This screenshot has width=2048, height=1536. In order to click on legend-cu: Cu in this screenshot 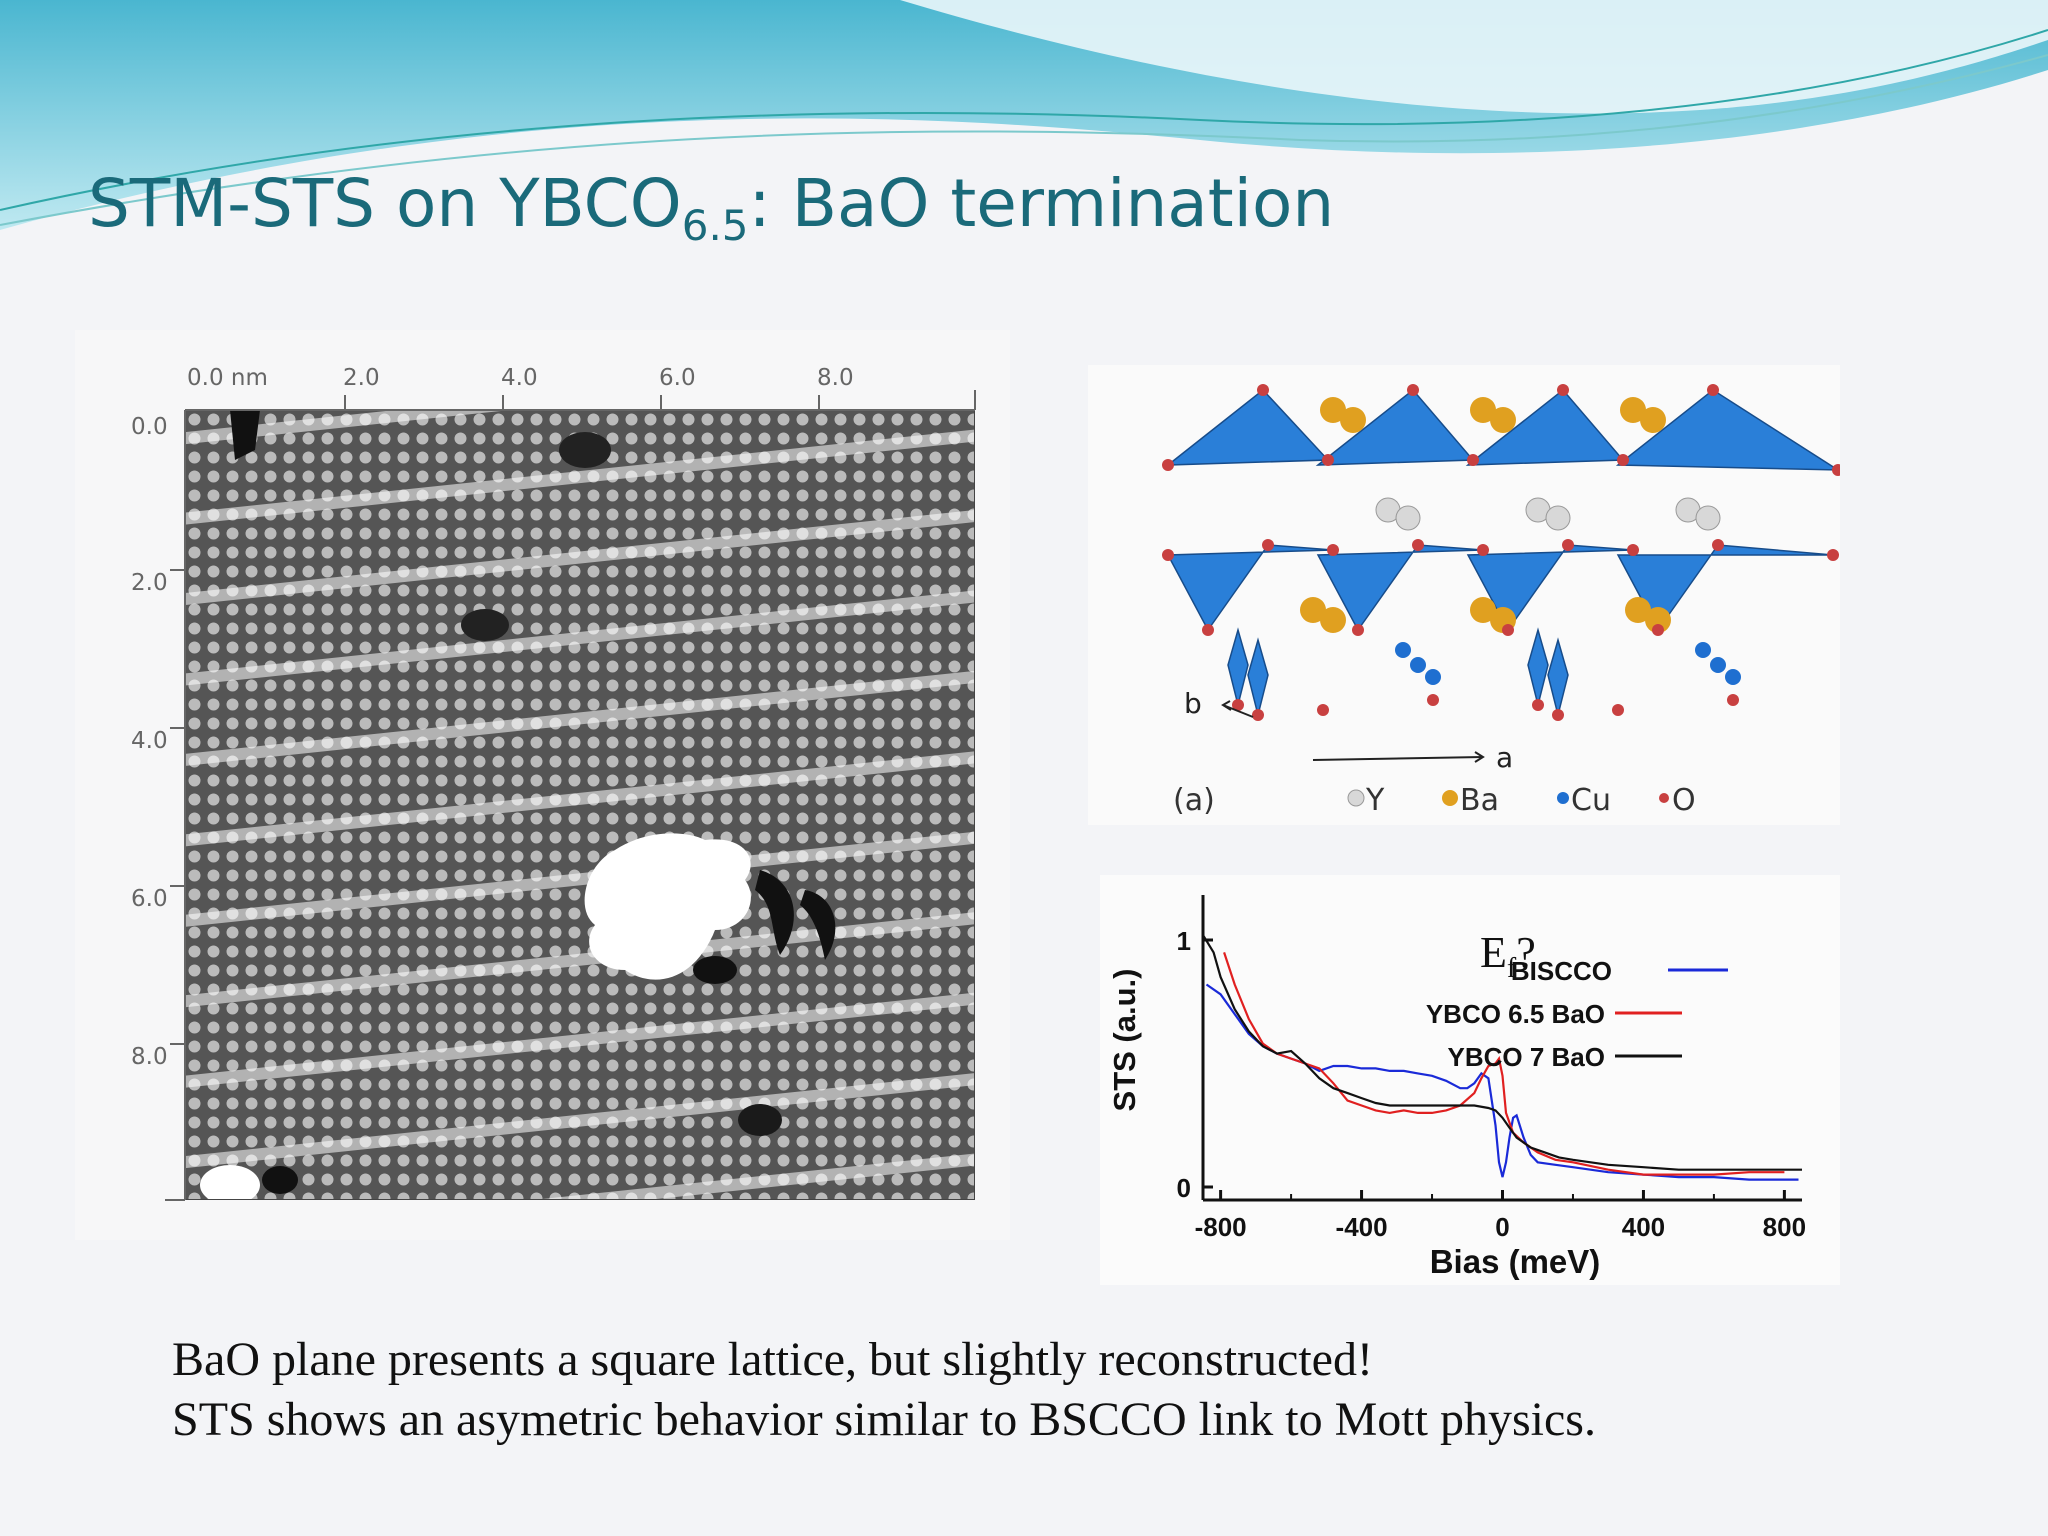, I will do `click(1591, 800)`.